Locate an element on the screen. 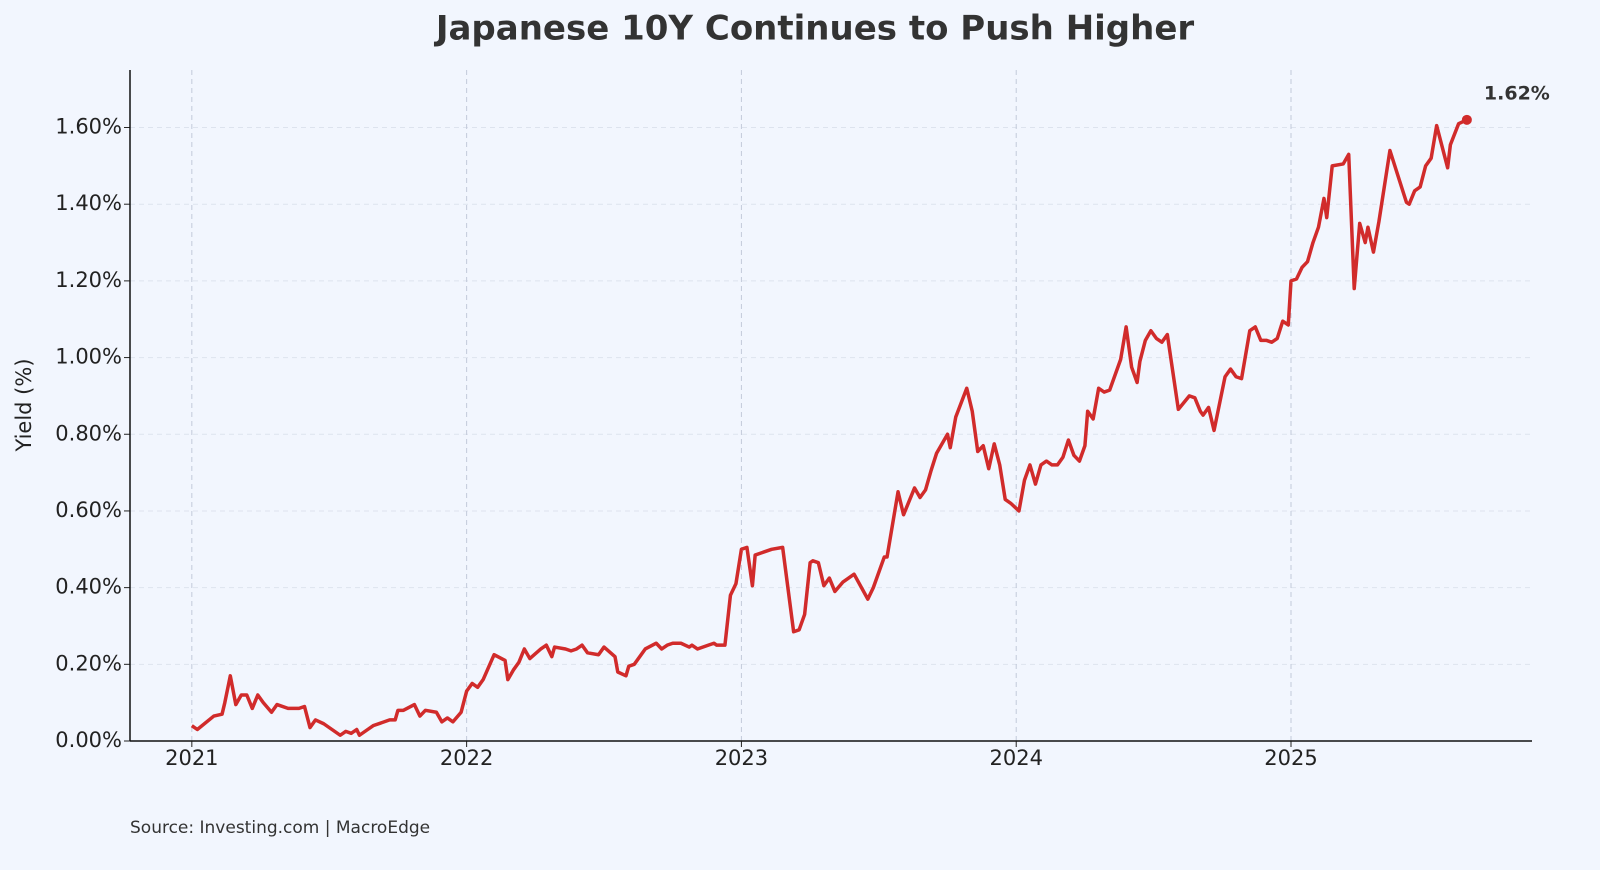 This screenshot has height=870, width=1600. x-tick-label: 2024 is located at coordinates (1015, 758).